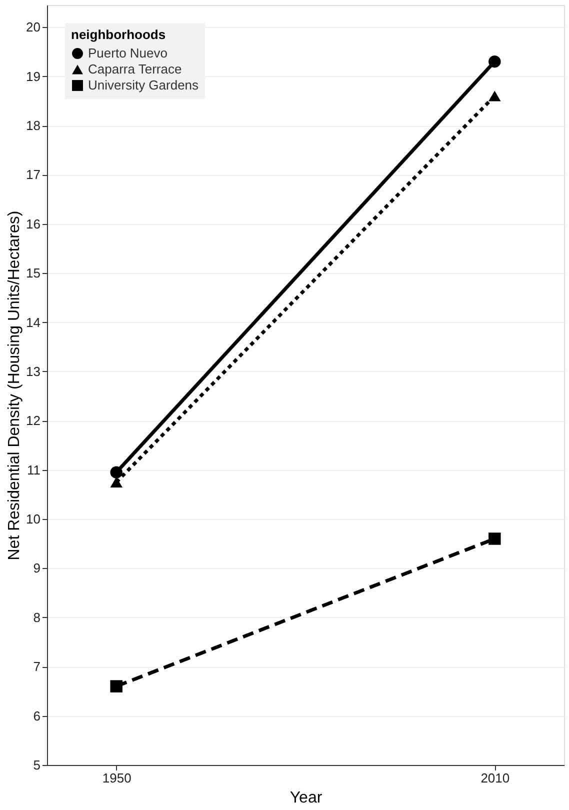 This screenshot has width=569, height=810. Describe the element at coordinates (33, 174) in the screenshot. I see `y-tick-label: 17` at that location.